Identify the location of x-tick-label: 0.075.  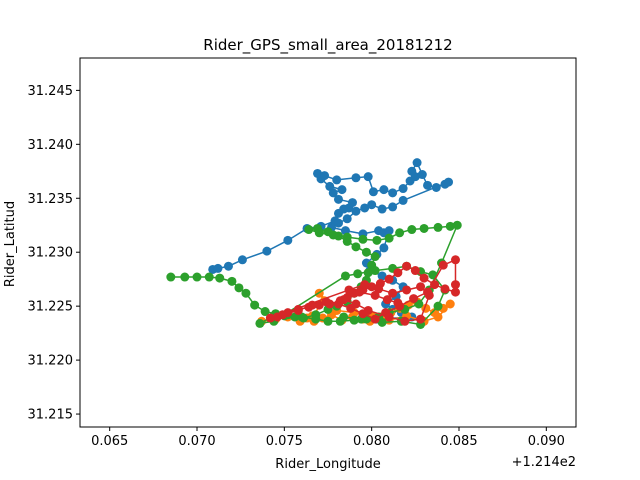
(284, 441).